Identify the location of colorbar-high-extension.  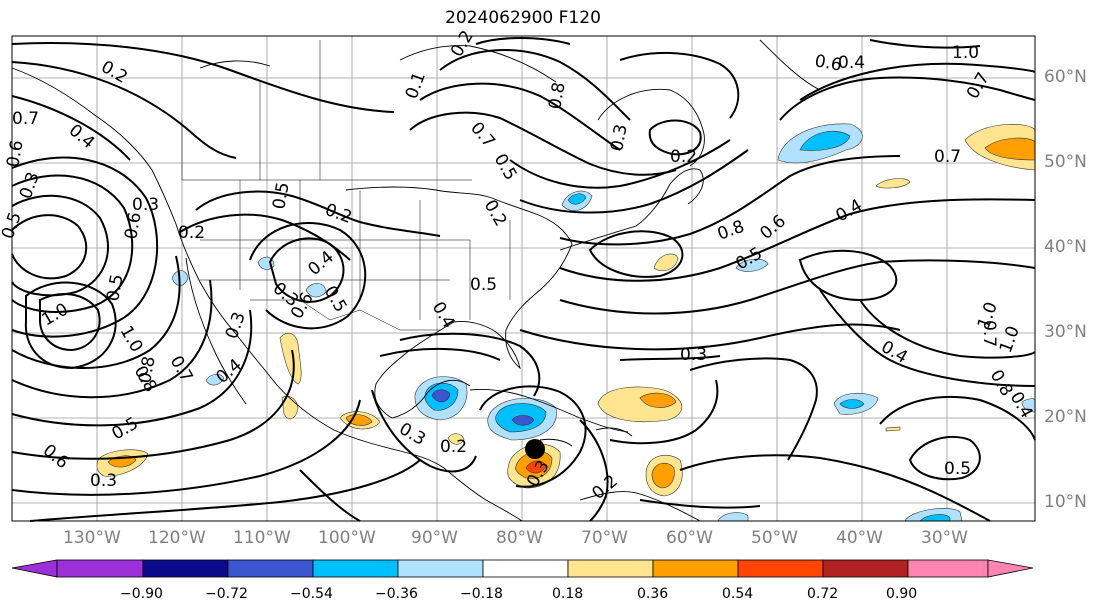
(1010, 568).